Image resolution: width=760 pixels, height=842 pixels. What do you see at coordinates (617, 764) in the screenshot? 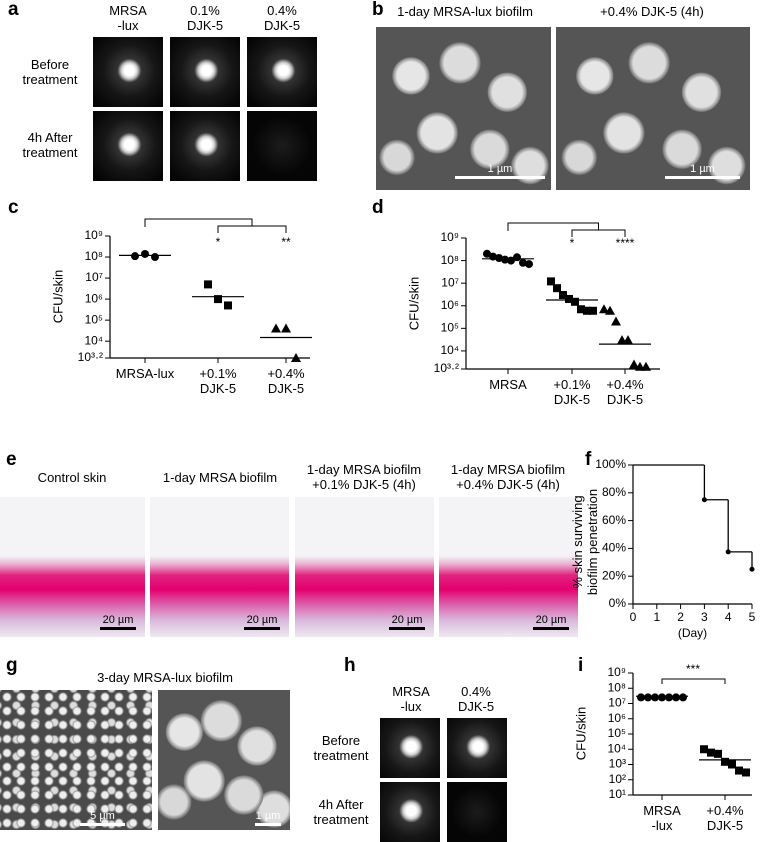
I see `y-tick-label: 10³` at bounding box center [617, 764].